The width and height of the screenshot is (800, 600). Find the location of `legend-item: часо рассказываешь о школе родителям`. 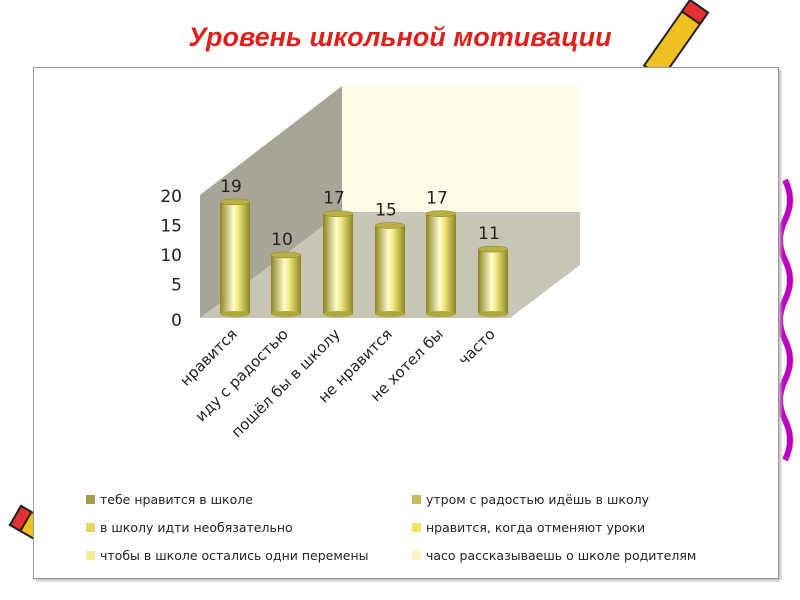

legend-item: часо рассказываешь о школе родителям is located at coordinates (554, 555).